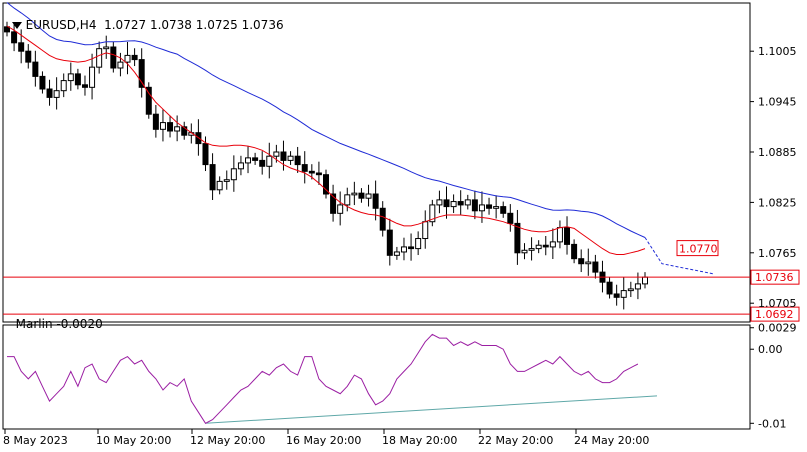 This screenshot has height=452, width=807. What do you see at coordinates (777, 51) in the screenshot?
I see `price-tick-label: 1.1005` at bounding box center [777, 51].